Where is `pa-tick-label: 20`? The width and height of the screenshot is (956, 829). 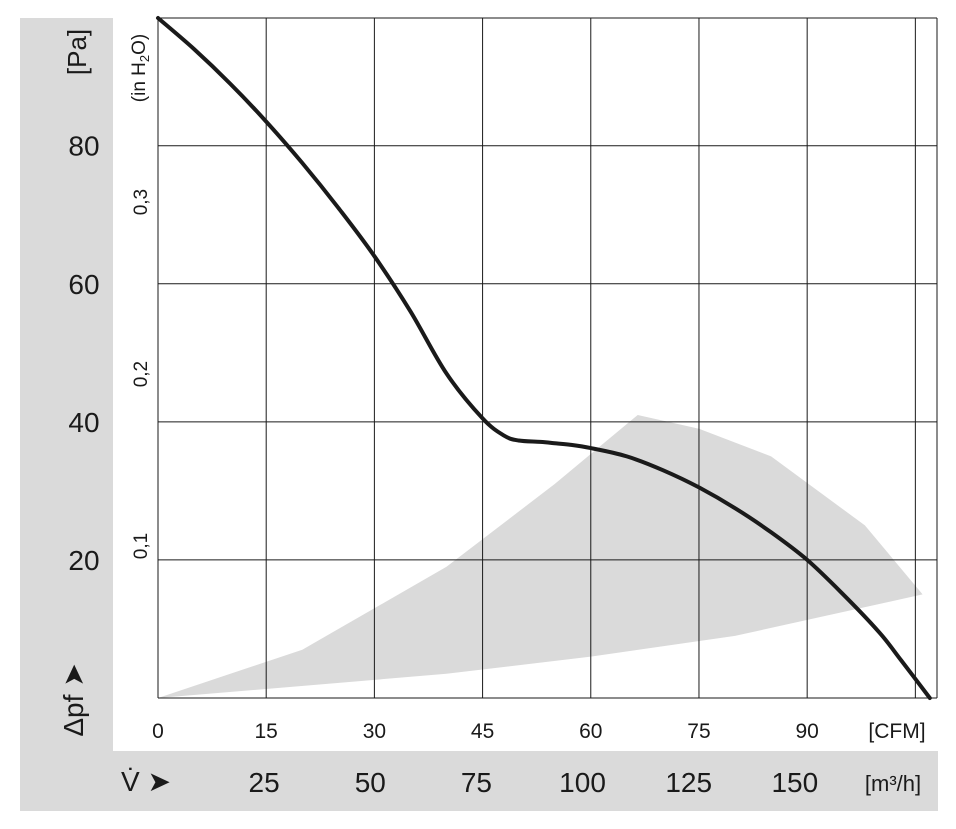
pa-tick-label: 20 is located at coordinates (83, 560).